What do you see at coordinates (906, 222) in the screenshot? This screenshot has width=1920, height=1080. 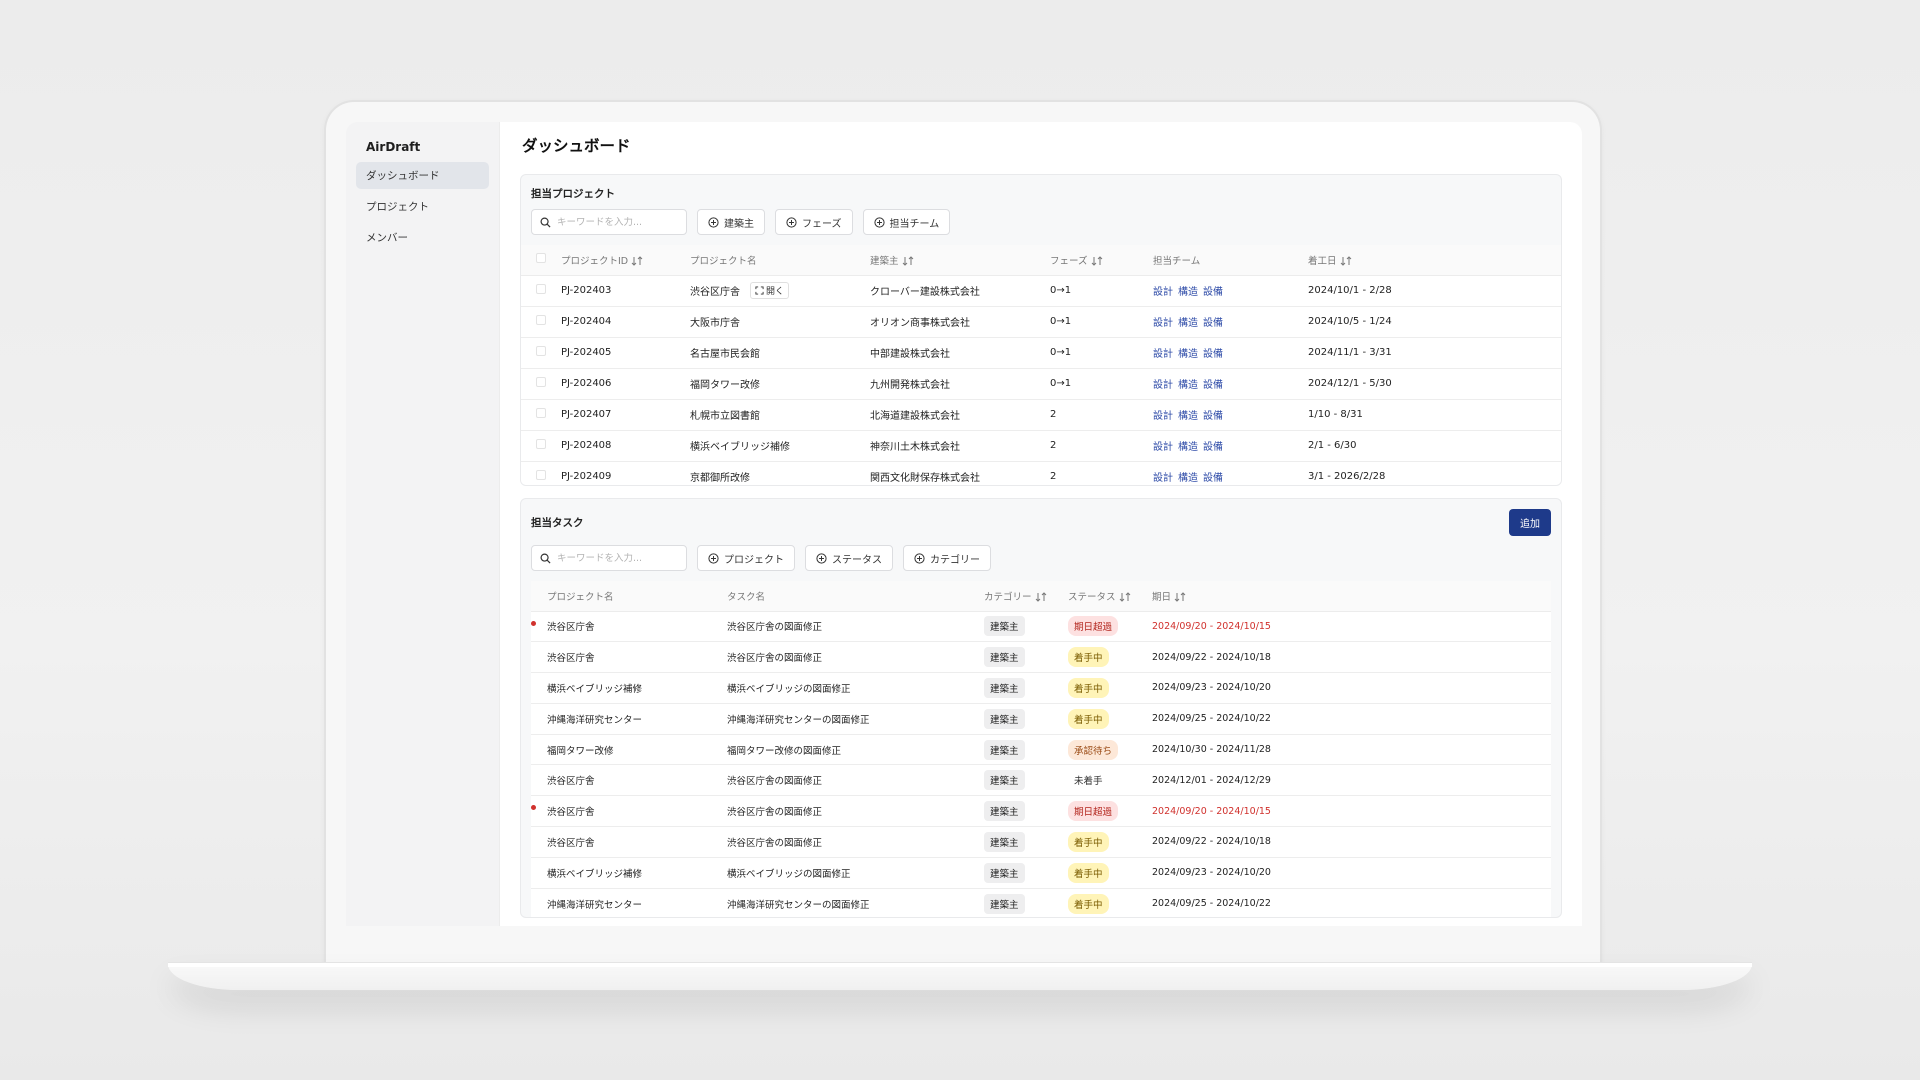 I see `filter-team-button: 担当チーム` at bounding box center [906, 222].